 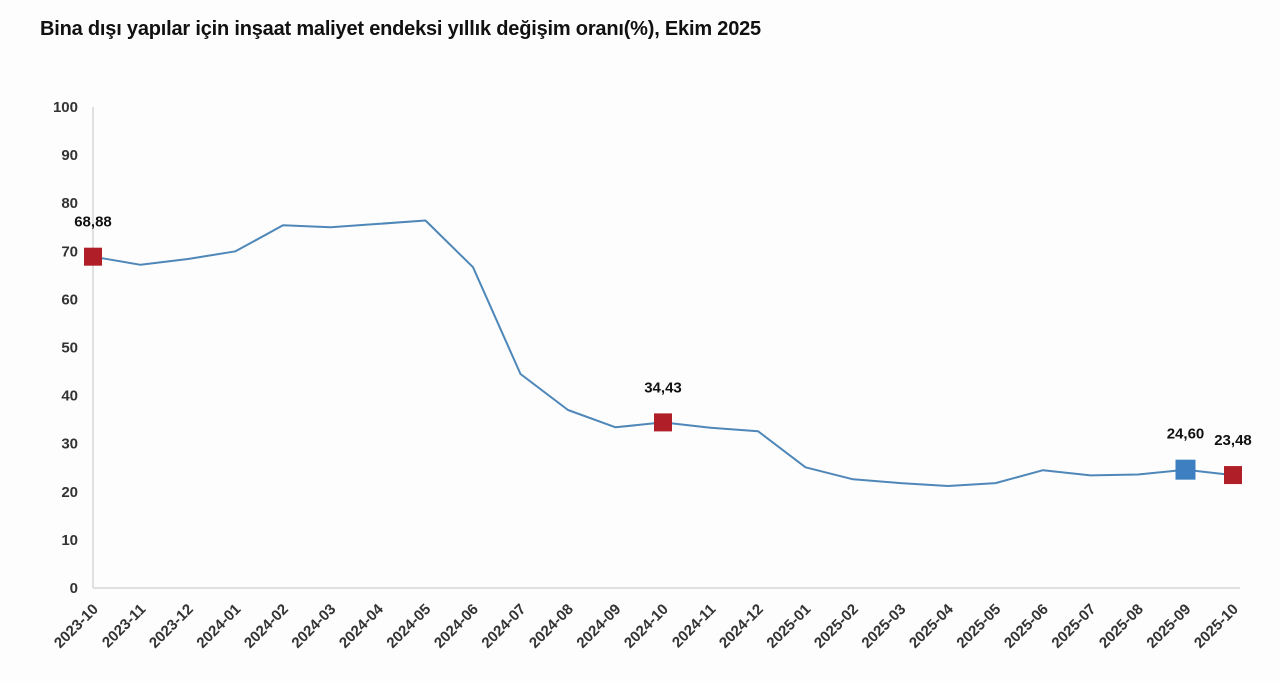 I want to click on x-tick-label: 2024-10, so click(x=646, y=626).